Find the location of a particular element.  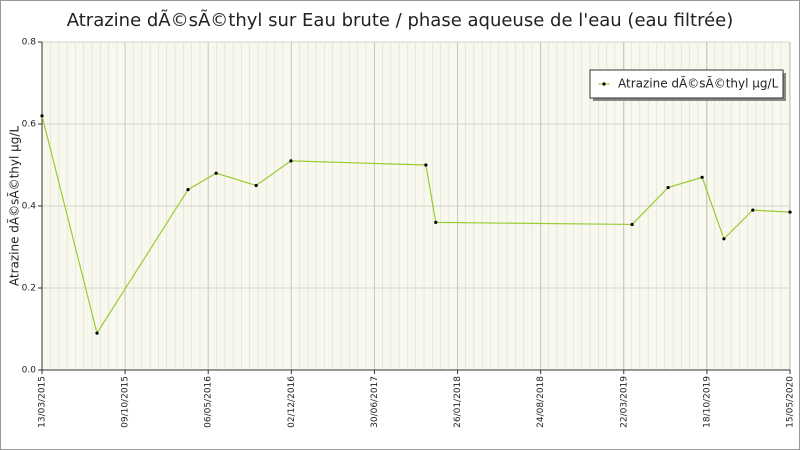

x-tick-label: 26/01/2018 is located at coordinates (458, 402).